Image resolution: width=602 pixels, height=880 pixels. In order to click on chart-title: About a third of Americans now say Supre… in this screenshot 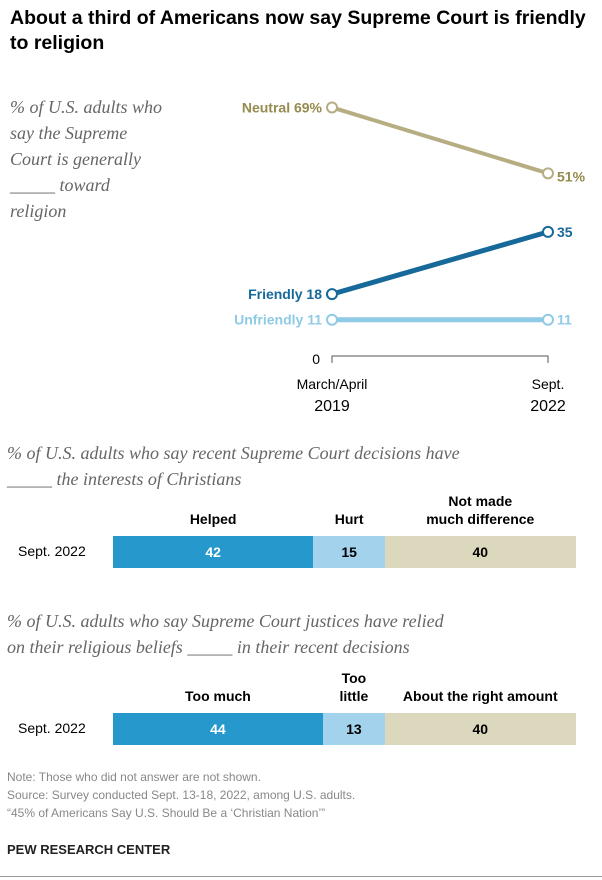, I will do `click(298, 30)`.